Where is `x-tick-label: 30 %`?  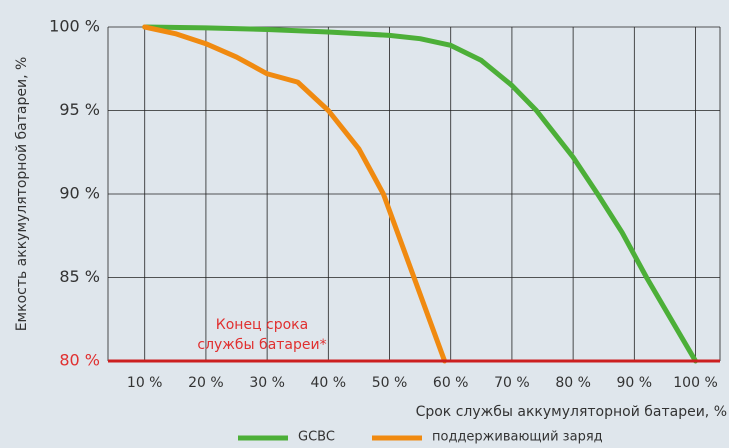 x-tick-label: 30 % is located at coordinates (267, 383).